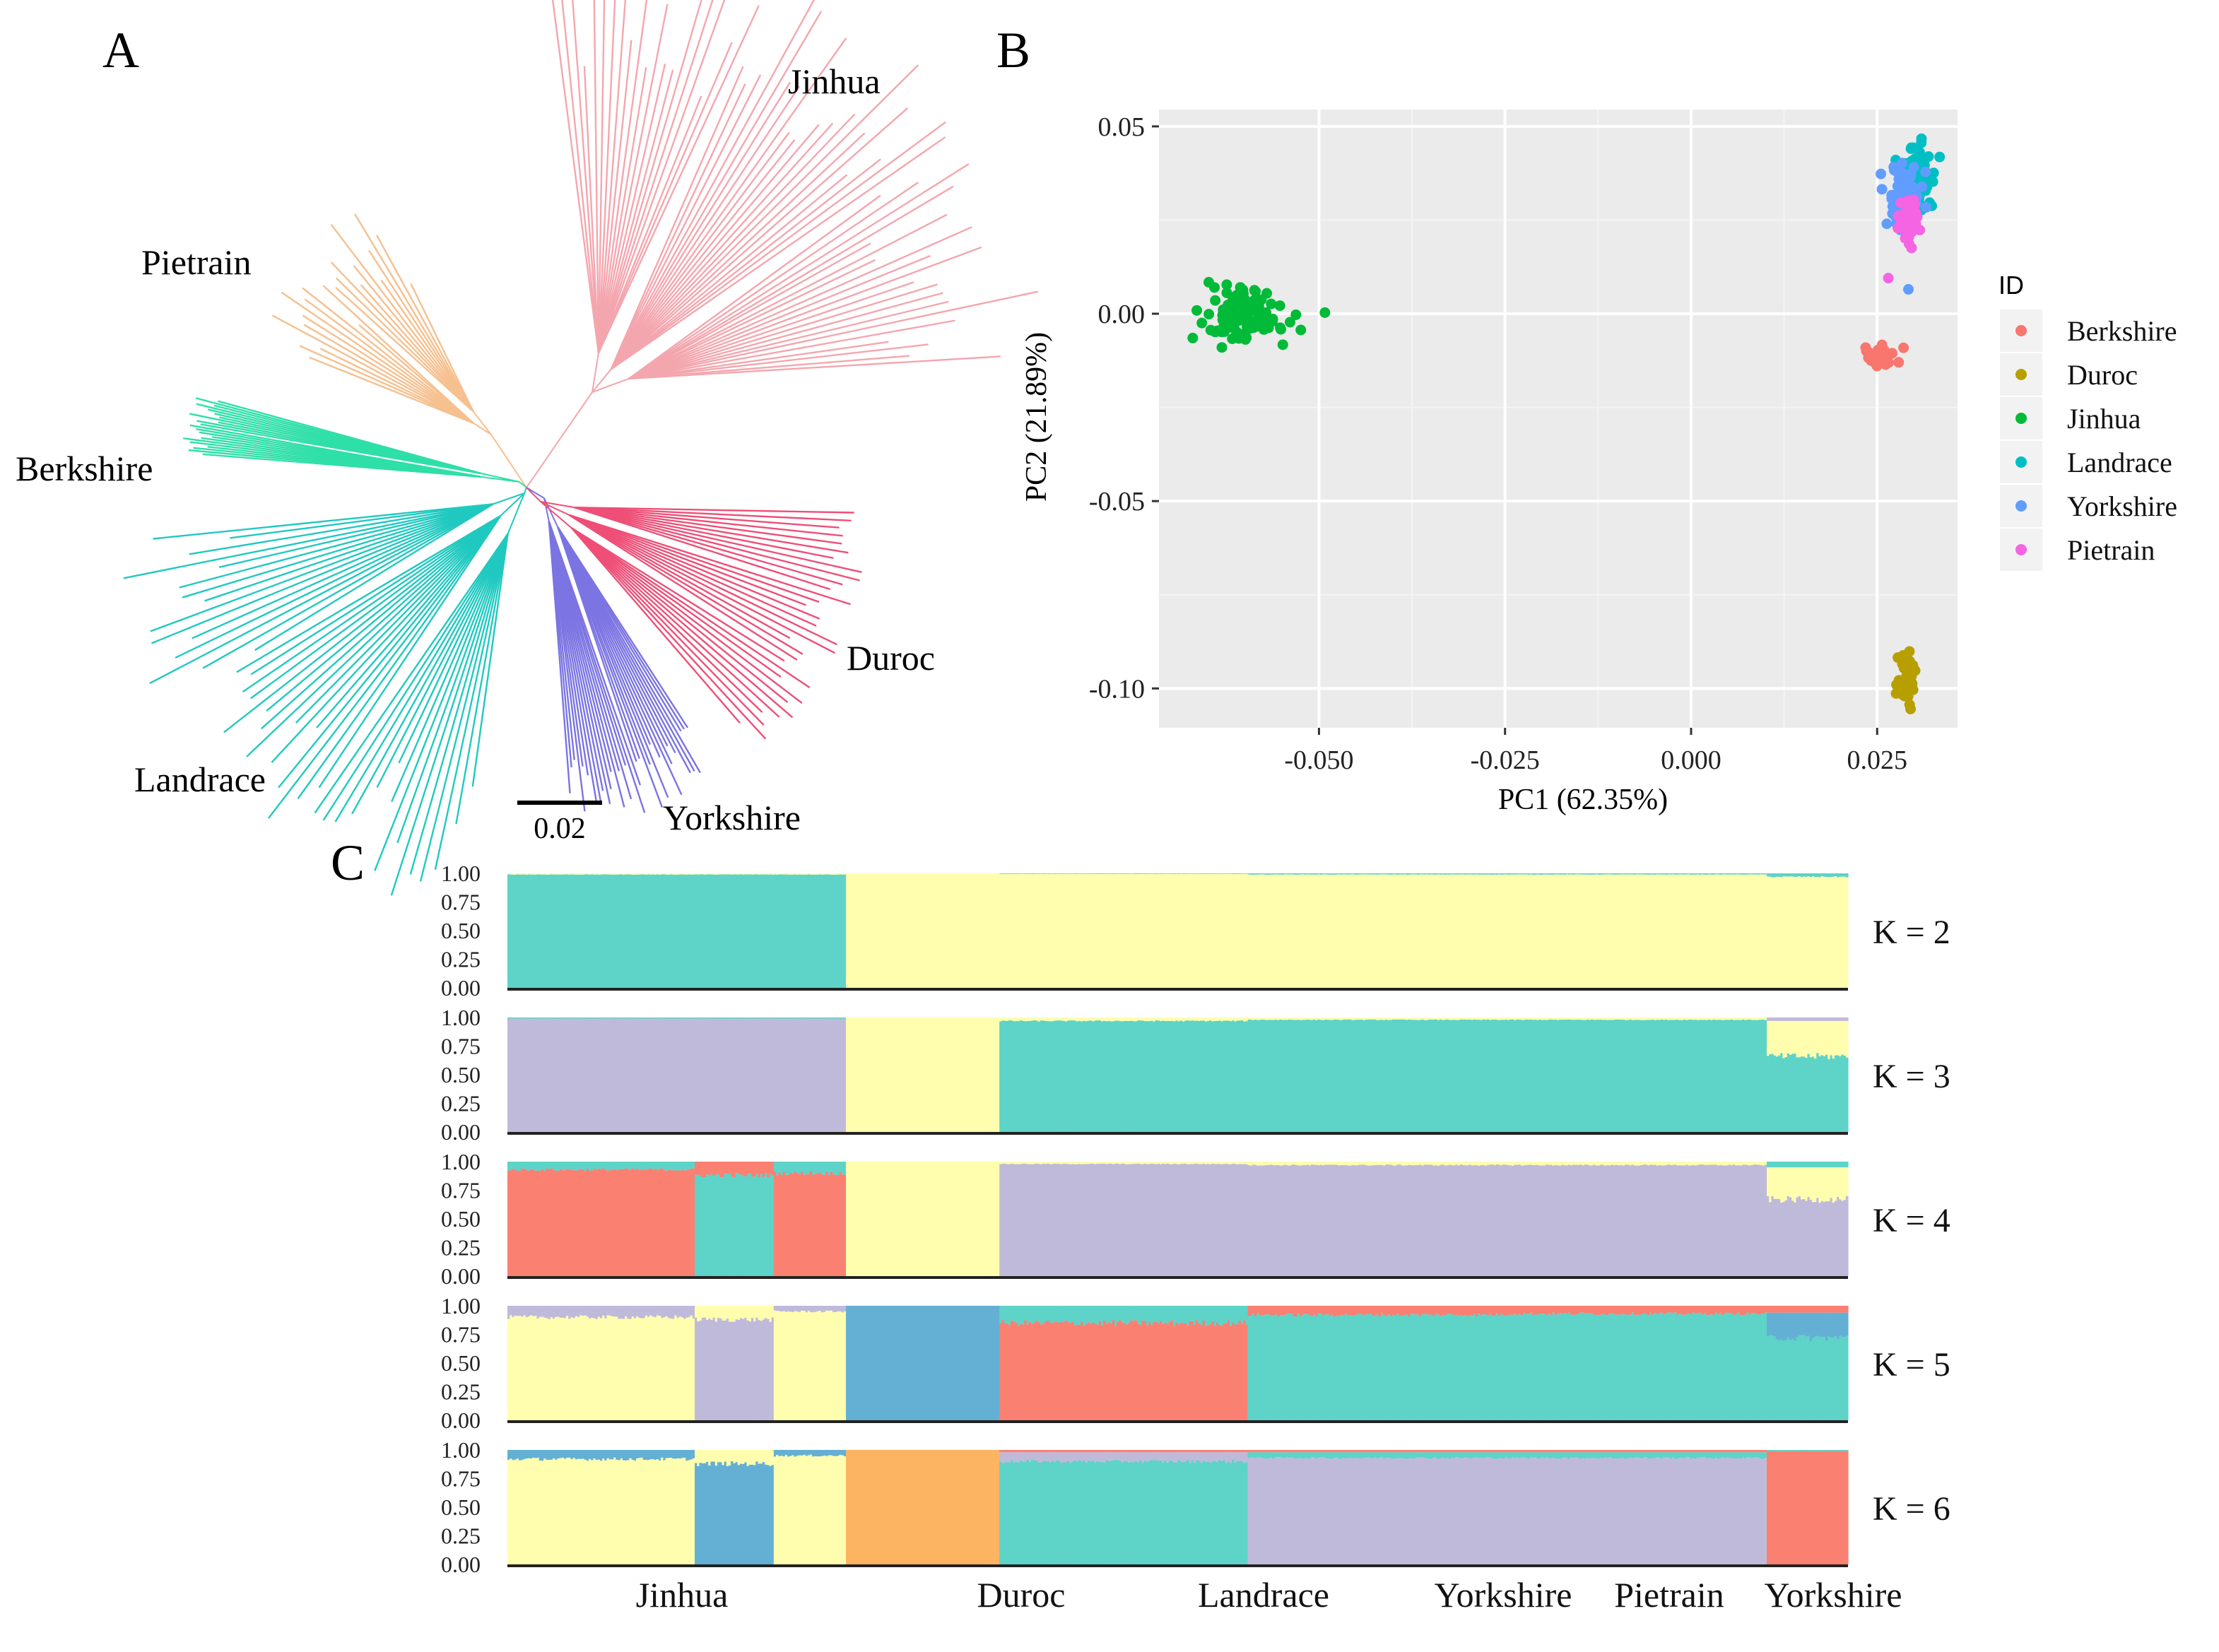  Describe the element at coordinates (1215, 300) in the screenshot. I see `pca-point-jinhua` at that location.